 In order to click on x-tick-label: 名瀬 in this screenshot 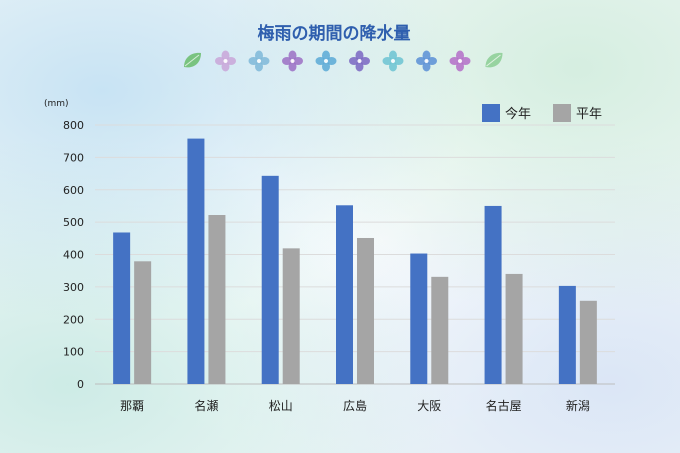, I will do `click(206, 405)`.